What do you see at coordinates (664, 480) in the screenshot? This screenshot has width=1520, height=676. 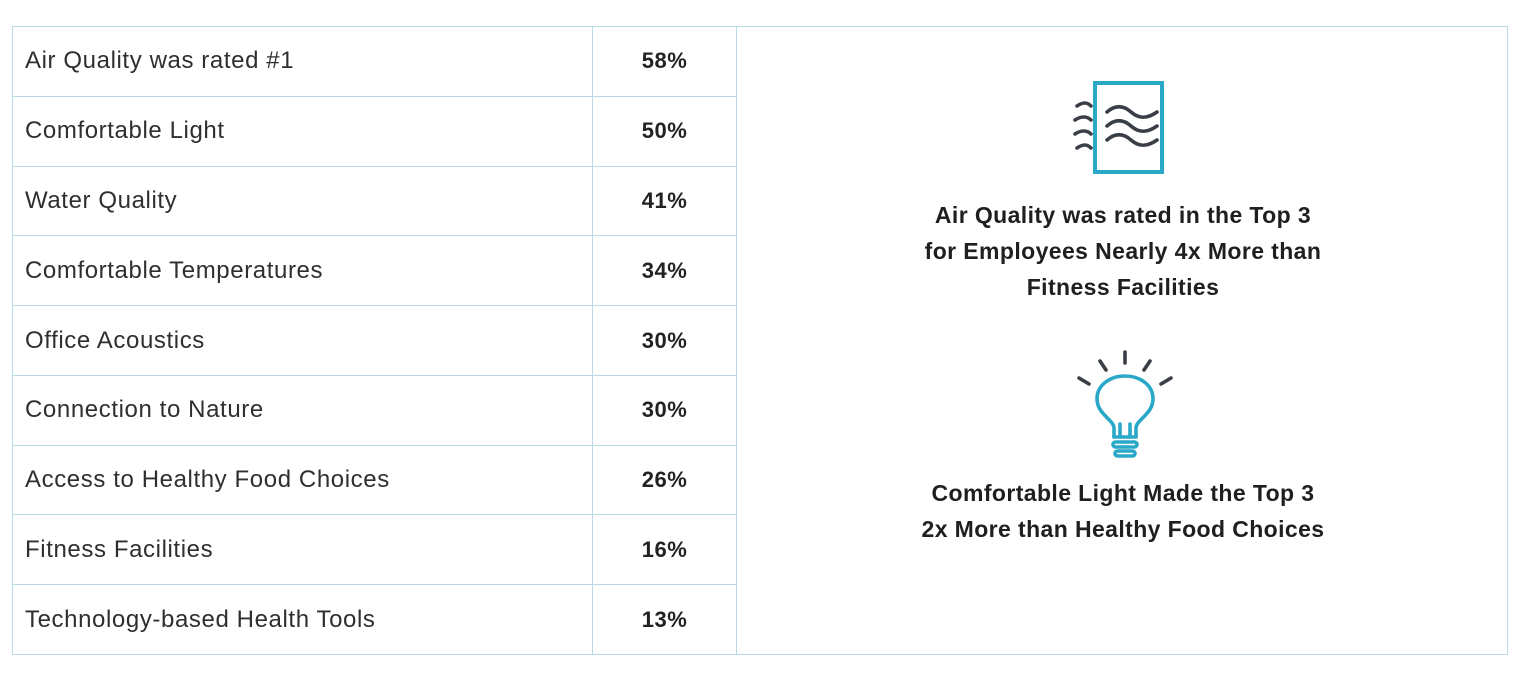 I see `row-value: 26%` at bounding box center [664, 480].